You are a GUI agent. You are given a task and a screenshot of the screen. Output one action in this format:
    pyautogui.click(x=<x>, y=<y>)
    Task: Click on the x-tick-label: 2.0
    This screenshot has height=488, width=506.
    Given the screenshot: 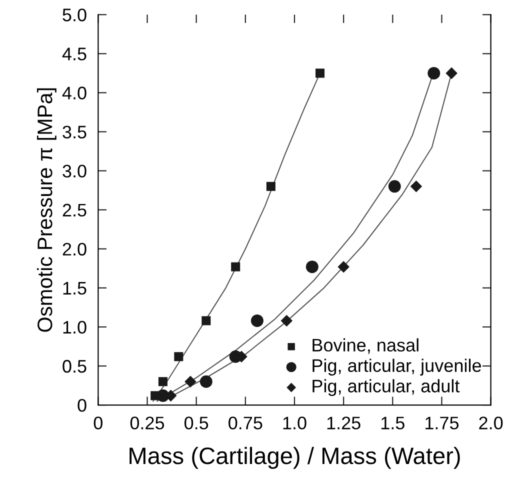 What is the action you would take?
    pyautogui.click(x=491, y=423)
    